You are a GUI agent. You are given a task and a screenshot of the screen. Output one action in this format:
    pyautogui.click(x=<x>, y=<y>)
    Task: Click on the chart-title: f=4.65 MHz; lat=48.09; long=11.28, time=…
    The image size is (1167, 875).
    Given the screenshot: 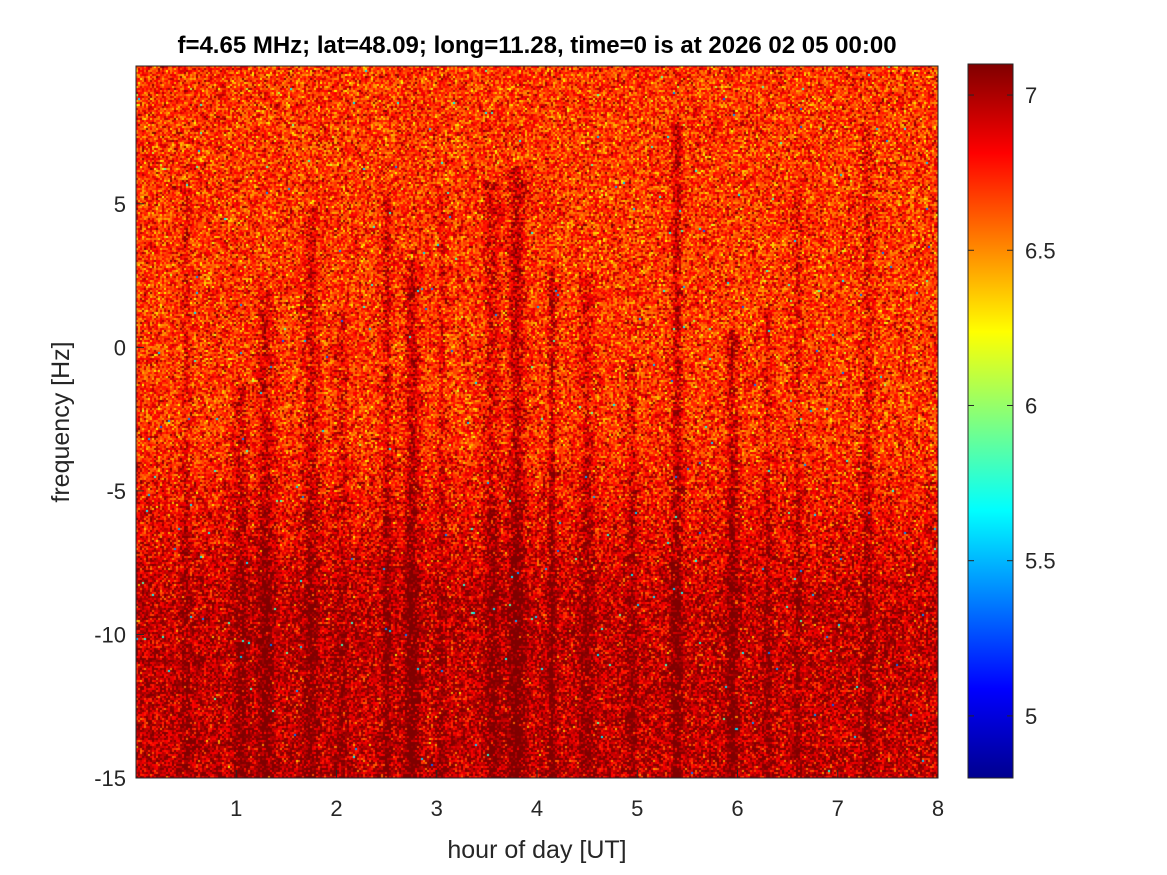 What is the action you would take?
    pyautogui.click(x=536, y=45)
    